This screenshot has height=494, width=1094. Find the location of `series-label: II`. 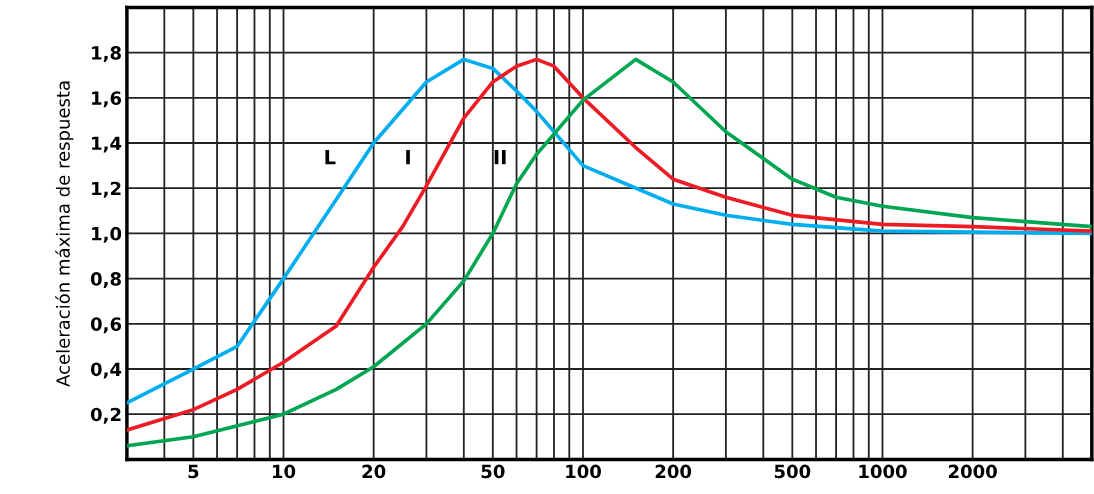

series-label: II is located at coordinates (500, 157).